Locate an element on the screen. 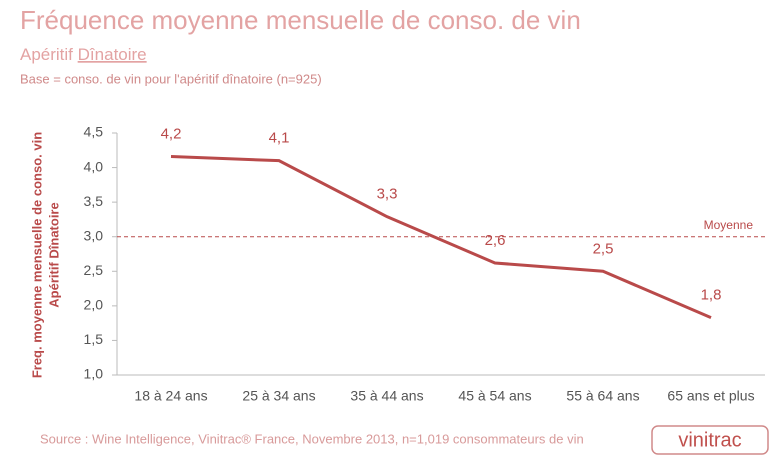 This screenshot has height=455, width=776. y-label-line: Apéritif Dînatoire is located at coordinates (53, 254).